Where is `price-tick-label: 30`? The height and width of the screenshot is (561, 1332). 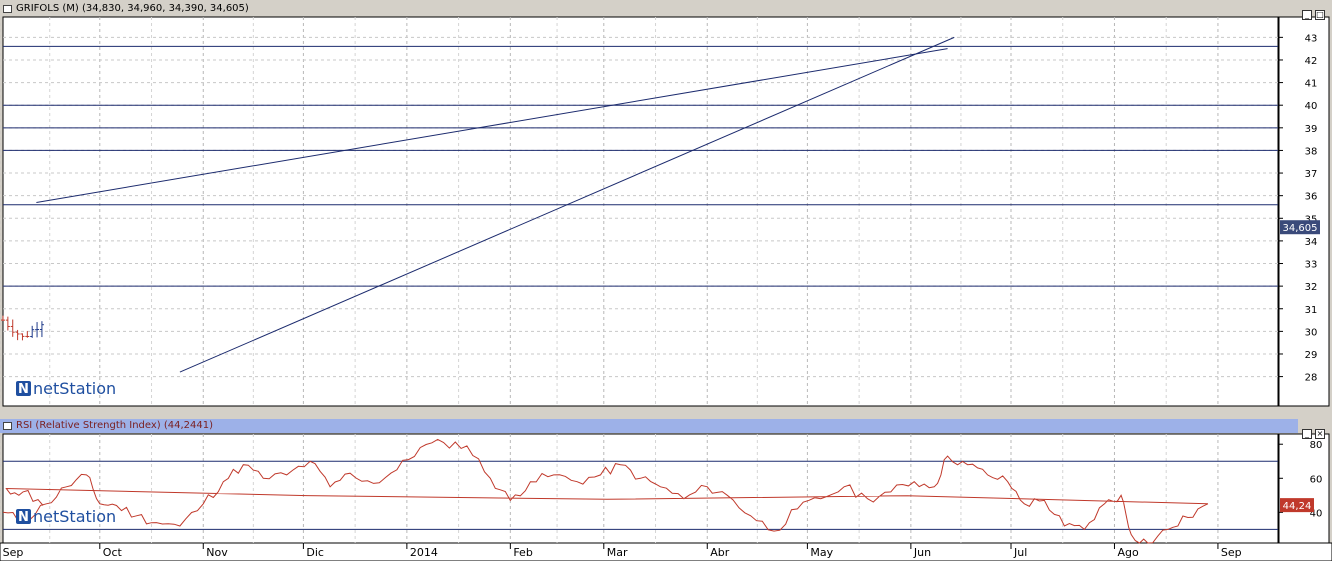
price-tick-label: 30 is located at coordinates (1311, 332).